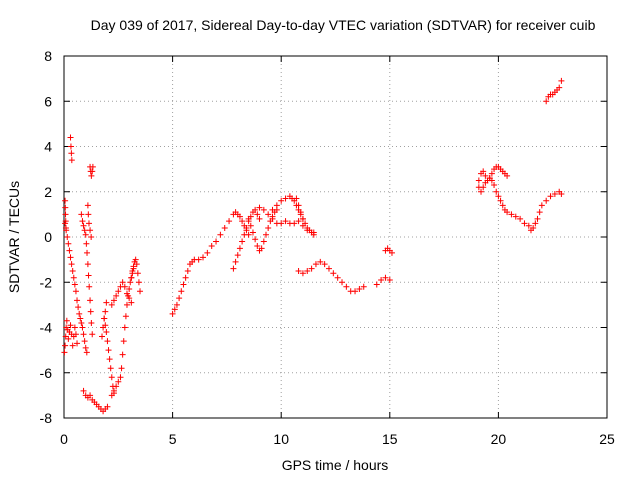 This screenshot has height=480, width=640. Describe the element at coordinates (48, 56) in the screenshot. I see `y-tick-label: 8` at that location.